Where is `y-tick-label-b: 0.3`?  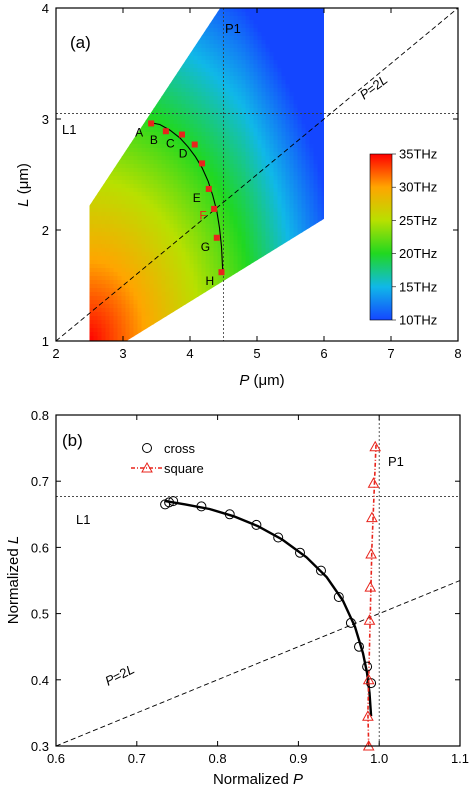 y-tick-label-b: 0.3 is located at coordinates (40, 746).